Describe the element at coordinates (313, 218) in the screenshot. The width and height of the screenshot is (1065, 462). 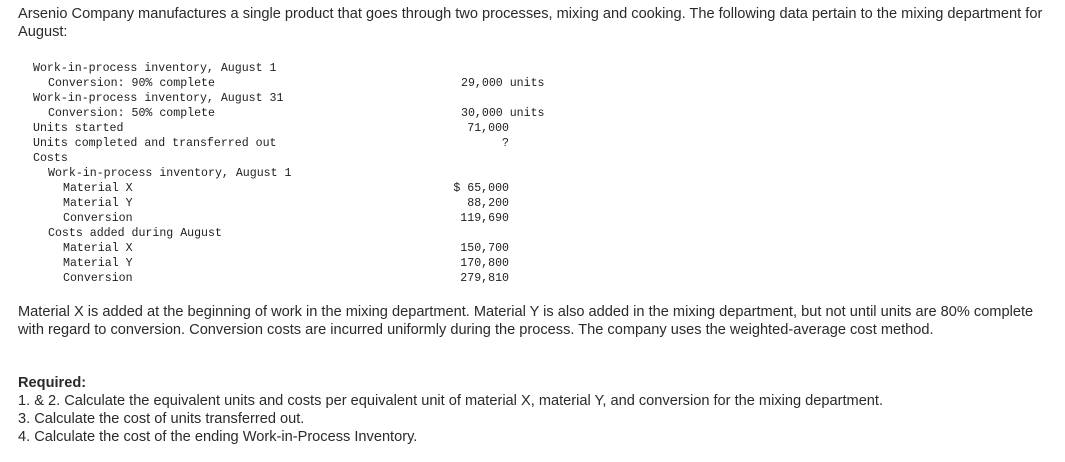
I see `data-row: Conversion 119,690` at that location.